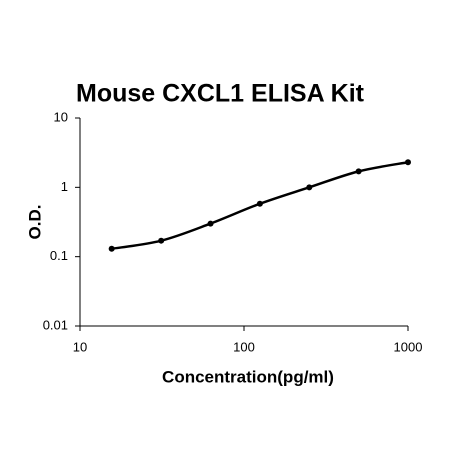 This screenshot has width=450, height=449. What do you see at coordinates (244, 346) in the screenshot?
I see `x-tick-label: 100` at bounding box center [244, 346].